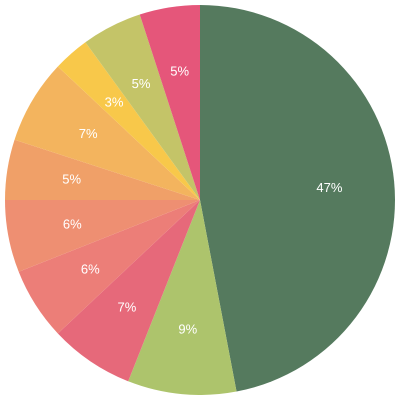 The height and width of the screenshot is (402, 401). What do you see at coordinates (114, 102) in the screenshot?
I see `data-label: 3%` at bounding box center [114, 102].